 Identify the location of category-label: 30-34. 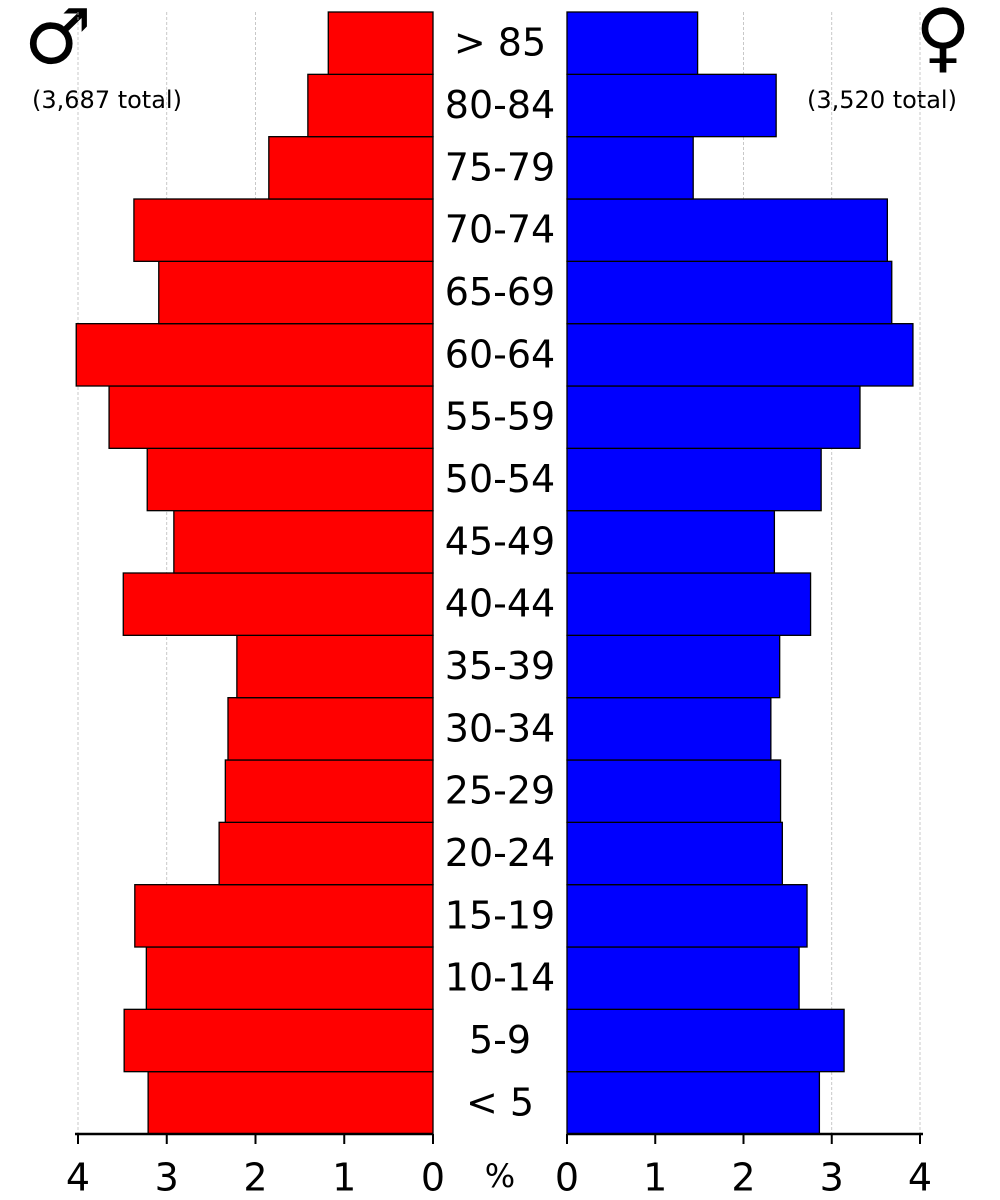
(500, 728).